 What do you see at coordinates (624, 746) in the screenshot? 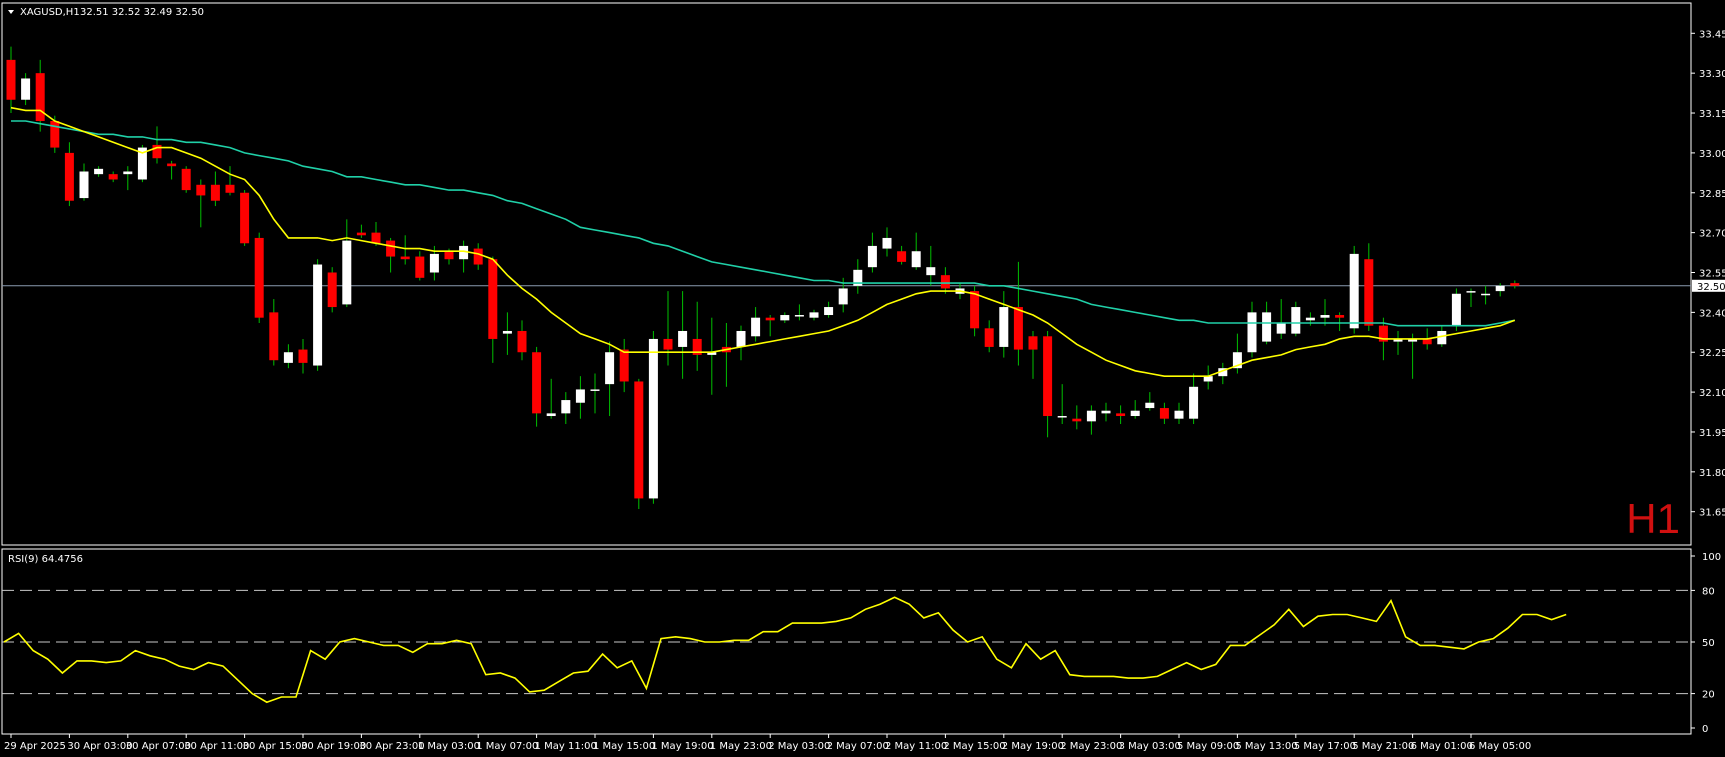
I see `time-axis-label: 1 May 15:00` at bounding box center [624, 746].